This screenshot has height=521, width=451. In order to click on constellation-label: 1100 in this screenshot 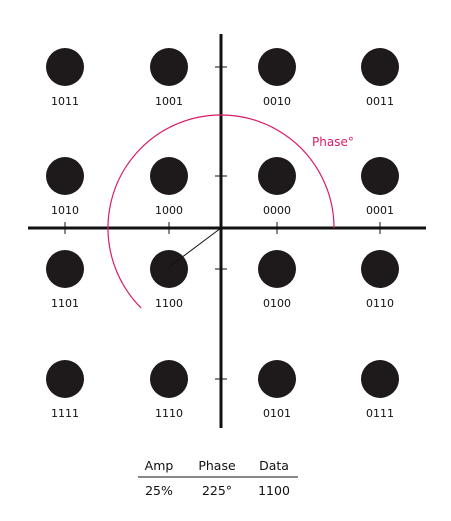, I will do `click(169, 303)`.